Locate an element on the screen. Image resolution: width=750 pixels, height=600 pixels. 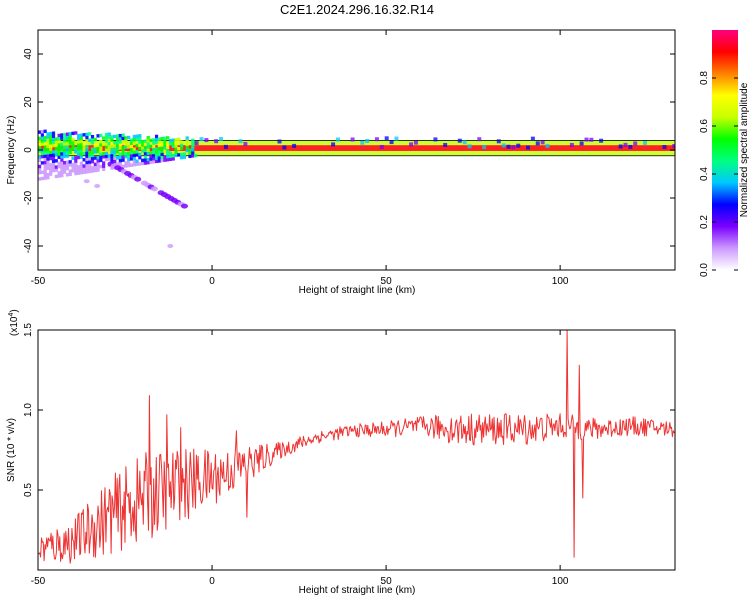
snr-x-tick-label: 0 is located at coordinates (212, 581).